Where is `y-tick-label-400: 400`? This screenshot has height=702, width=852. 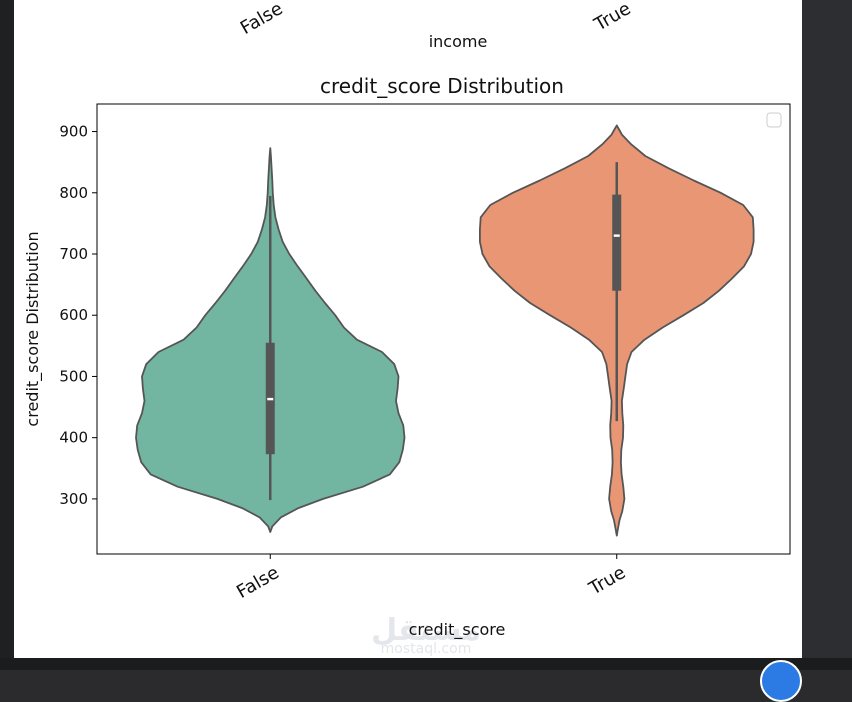 y-tick-label-400: 400 is located at coordinates (73, 438).